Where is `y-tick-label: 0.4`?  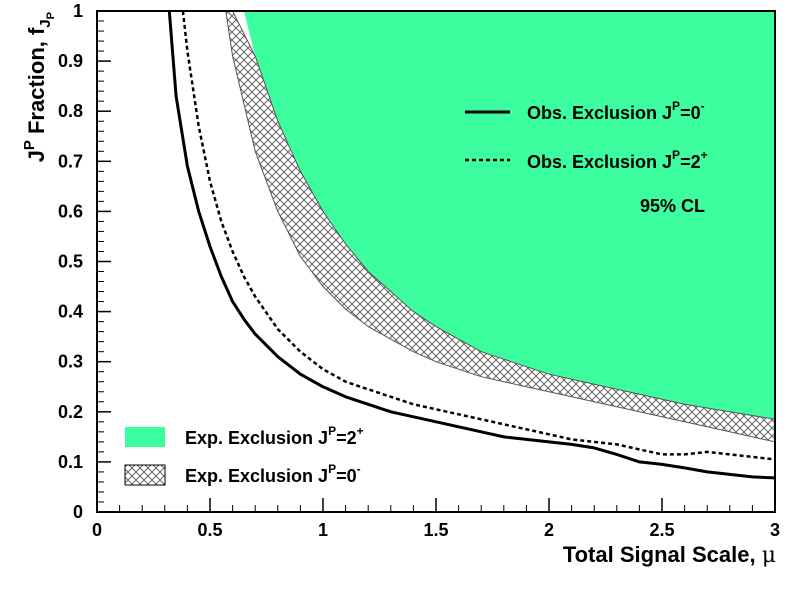 y-tick-label: 0.4 is located at coordinates (70, 312).